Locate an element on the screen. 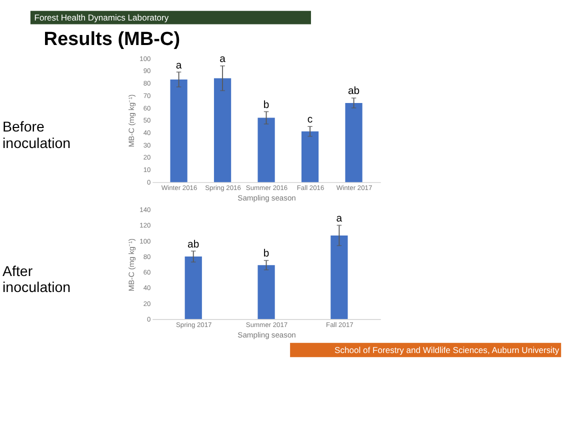  text: Before inoculation is located at coordinates (36, 136).